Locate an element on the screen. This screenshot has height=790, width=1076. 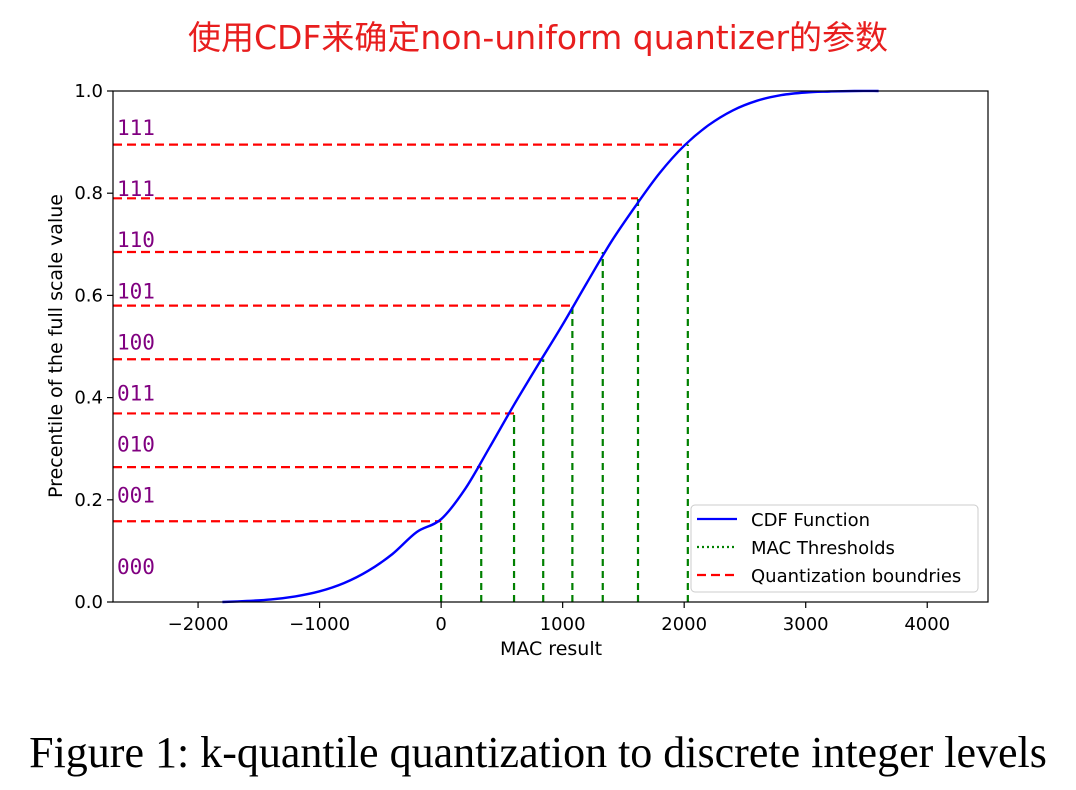
legend-boundary-label: Quantization boundries is located at coordinates (856, 576).